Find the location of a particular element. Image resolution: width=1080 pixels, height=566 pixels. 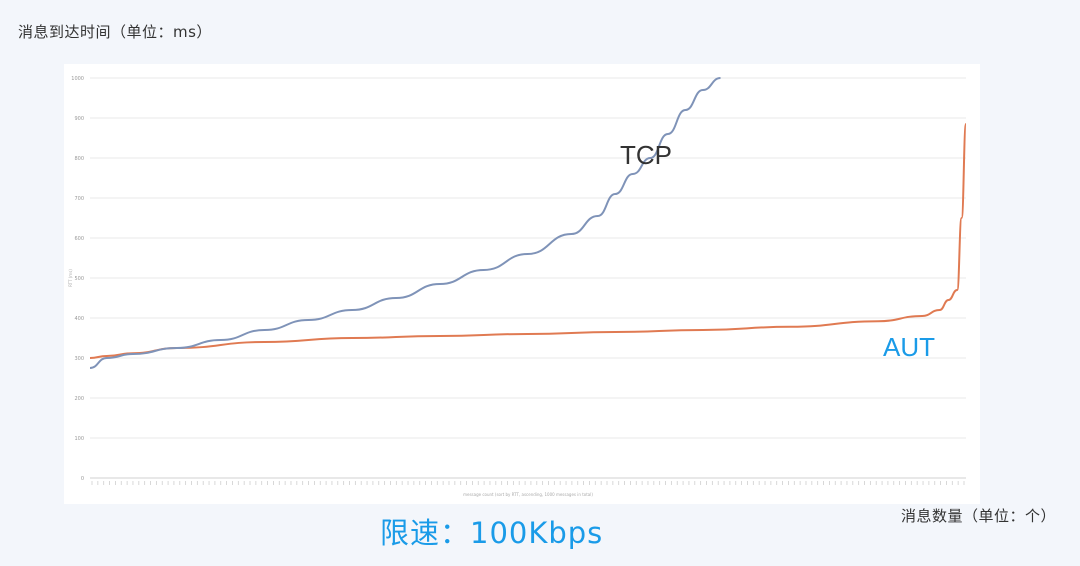

y-tick-label: 100 is located at coordinates (79, 439).